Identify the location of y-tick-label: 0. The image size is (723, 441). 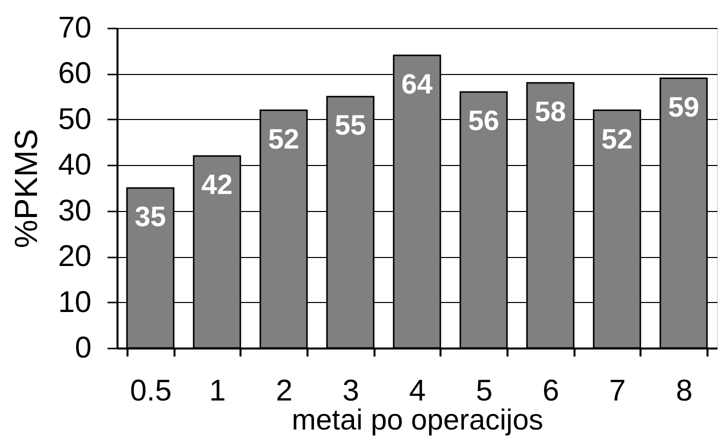
(83, 348).